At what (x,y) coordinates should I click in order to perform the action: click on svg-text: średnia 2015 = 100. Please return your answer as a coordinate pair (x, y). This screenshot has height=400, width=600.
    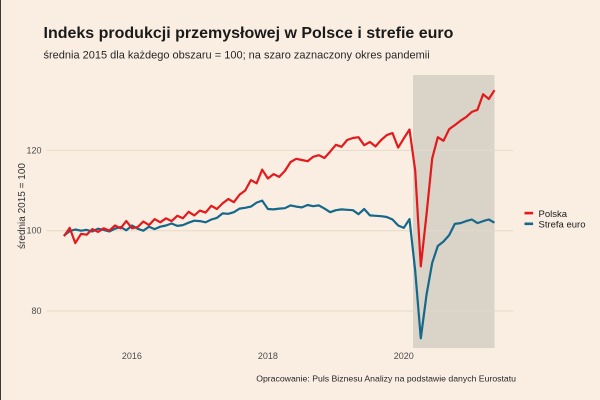
    Looking at the image, I should click on (22, 206).